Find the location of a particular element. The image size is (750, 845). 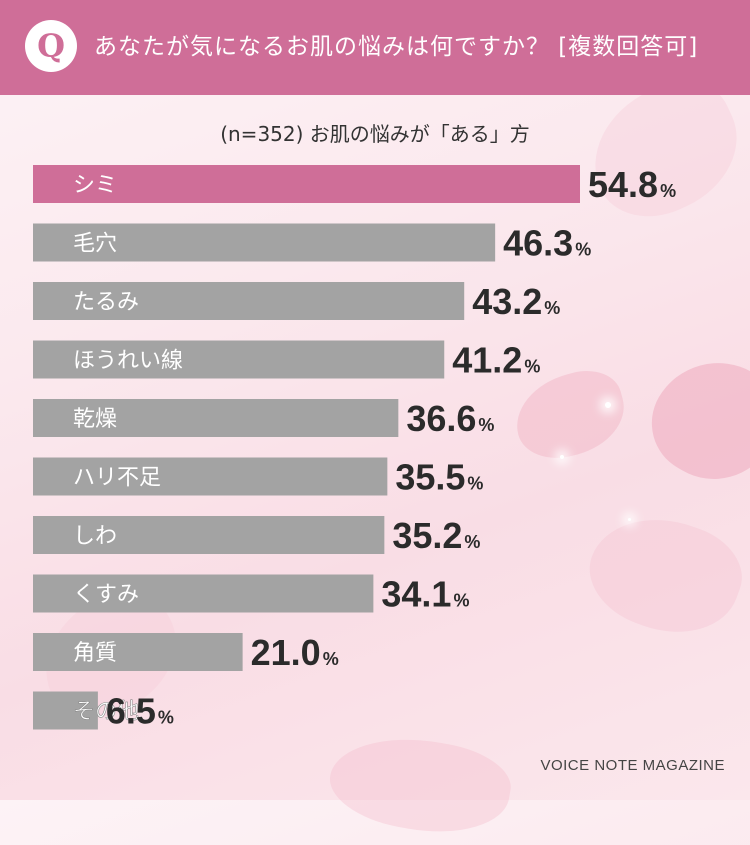

chart-title: (n=352) お肌の悩みが「ある」方 is located at coordinates (375, 134).